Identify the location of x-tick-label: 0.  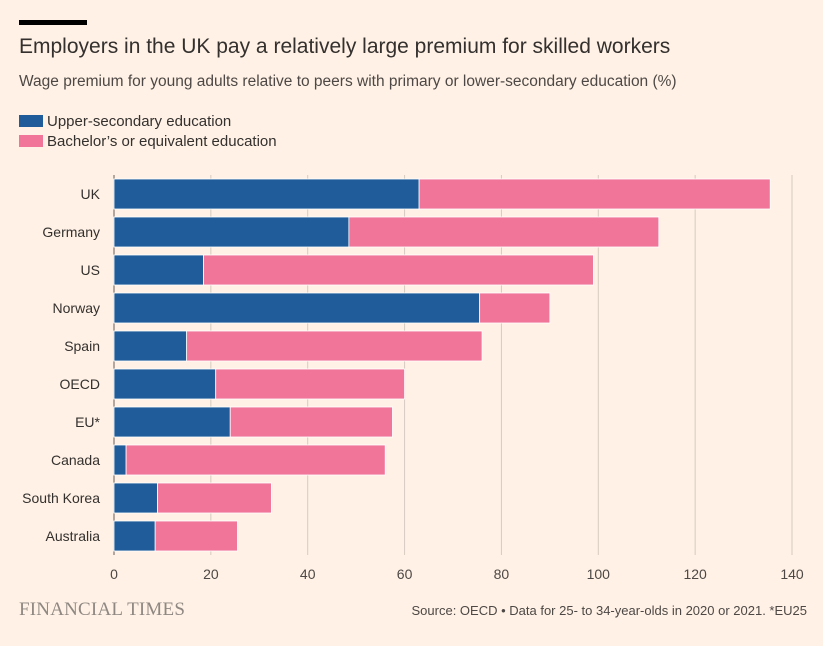
(114, 574).